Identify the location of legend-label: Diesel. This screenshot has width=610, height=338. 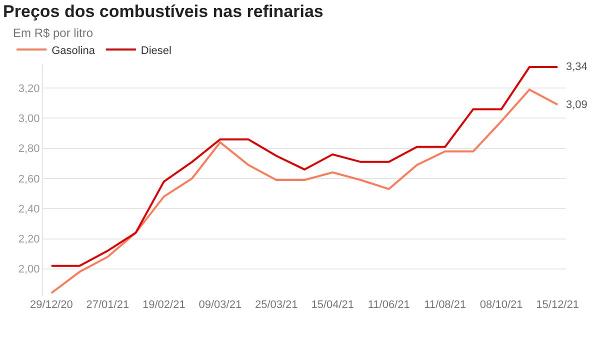
(156, 50).